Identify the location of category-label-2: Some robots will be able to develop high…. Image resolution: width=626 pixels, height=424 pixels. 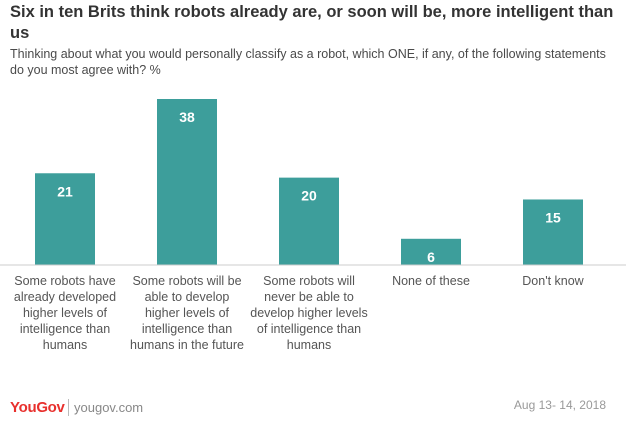
(187, 313).